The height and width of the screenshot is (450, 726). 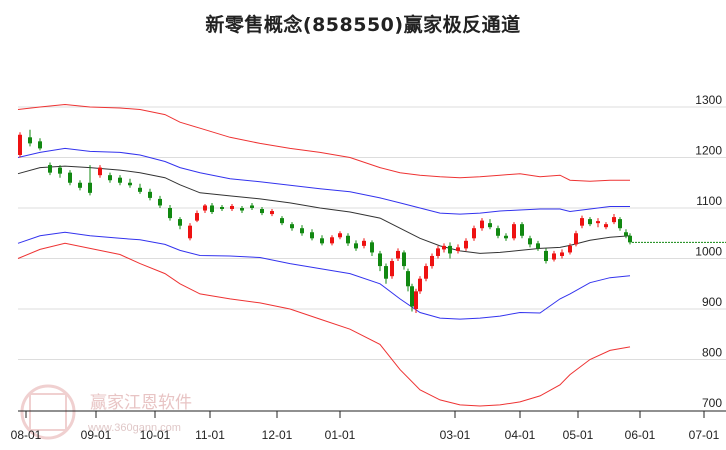 I want to click on x-tick-label: 09-01, so click(x=96, y=435).